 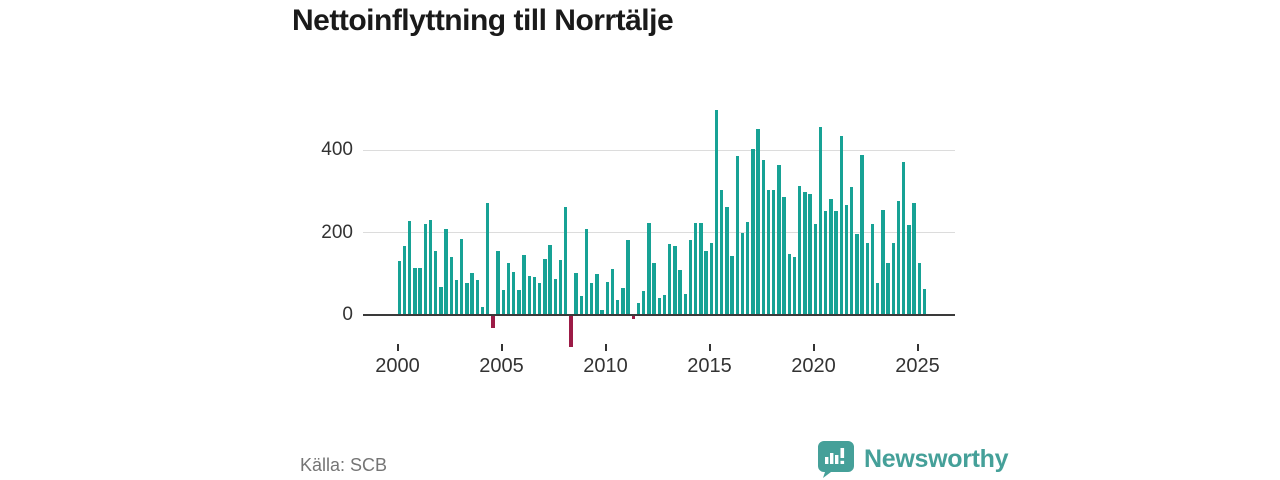 I want to click on y-axis-label: 400, so click(x=337, y=149).